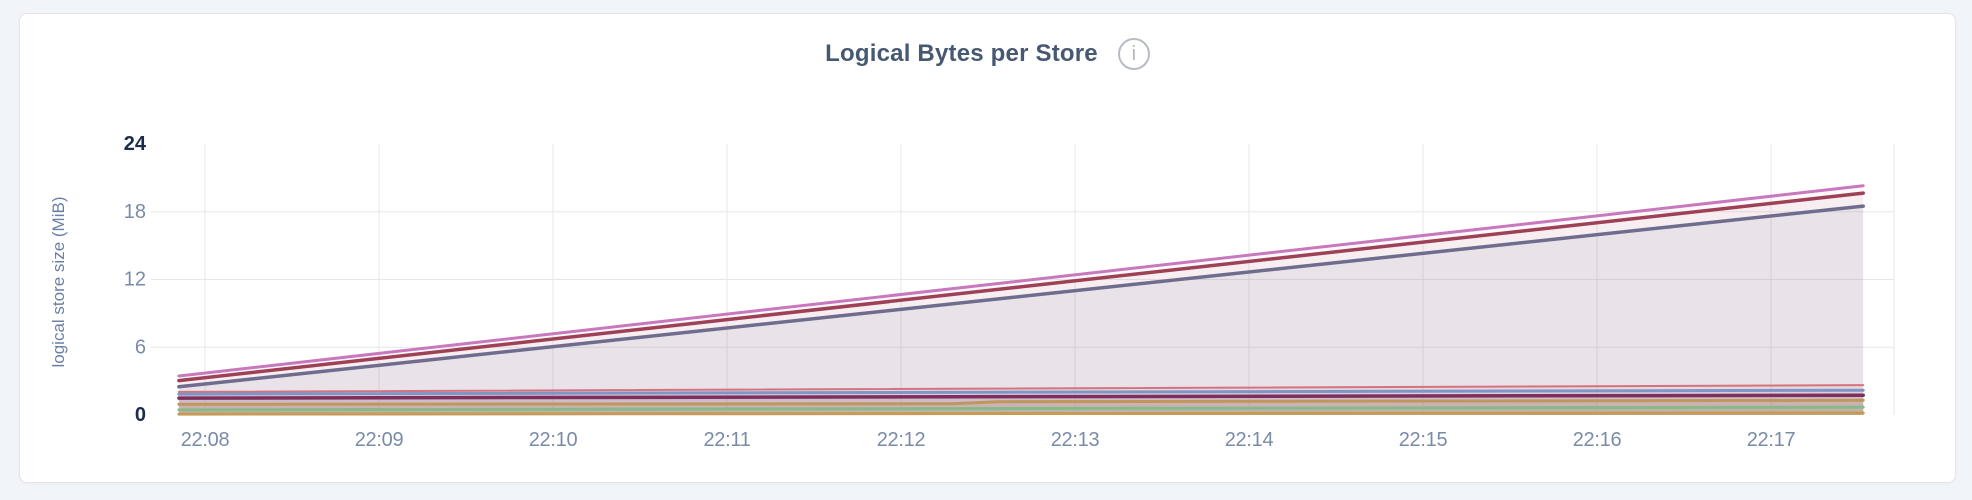 The height and width of the screenshot is (500, 1972). Describe the element at coordinates (1423, 440) in the screenshot. I see `x-axis-tick-label: 22:15` at that location.